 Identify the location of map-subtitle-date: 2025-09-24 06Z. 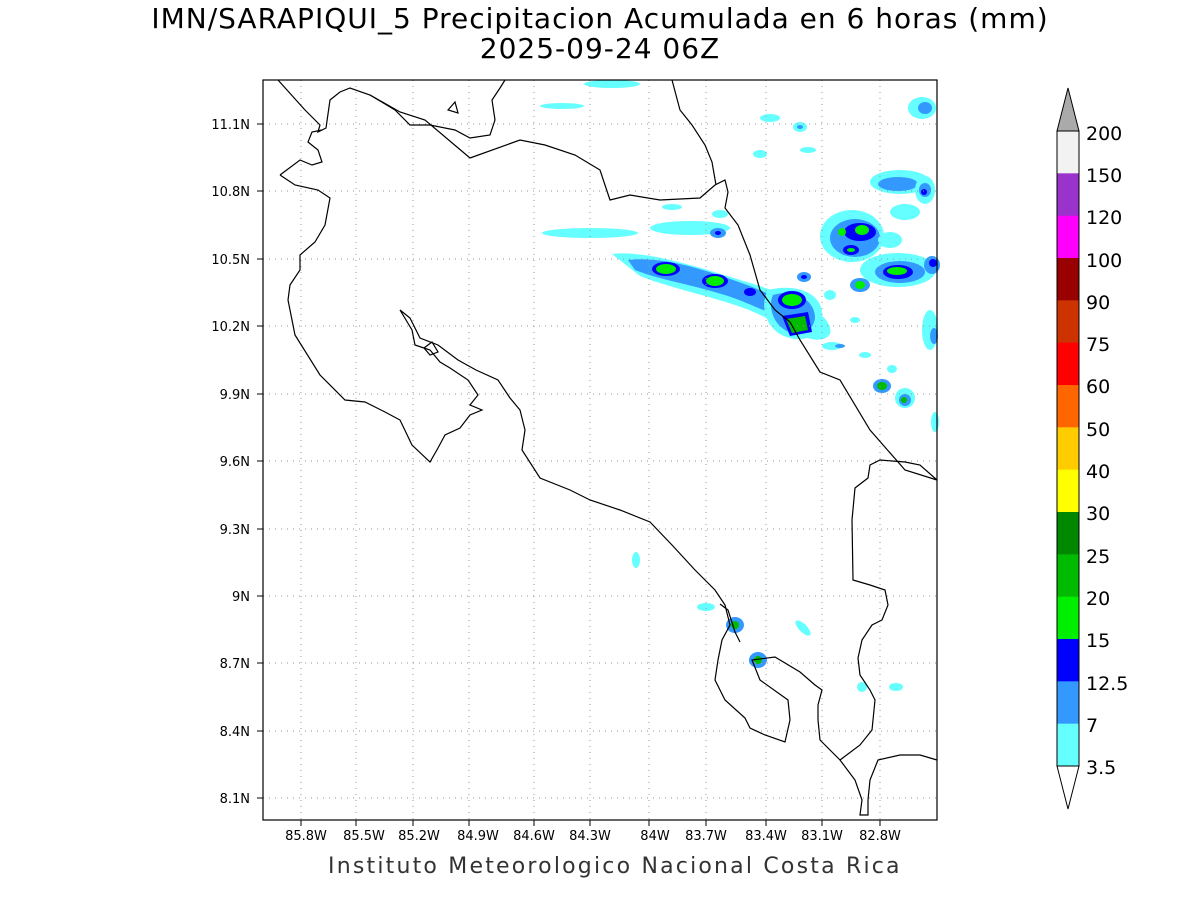
(600, 48).